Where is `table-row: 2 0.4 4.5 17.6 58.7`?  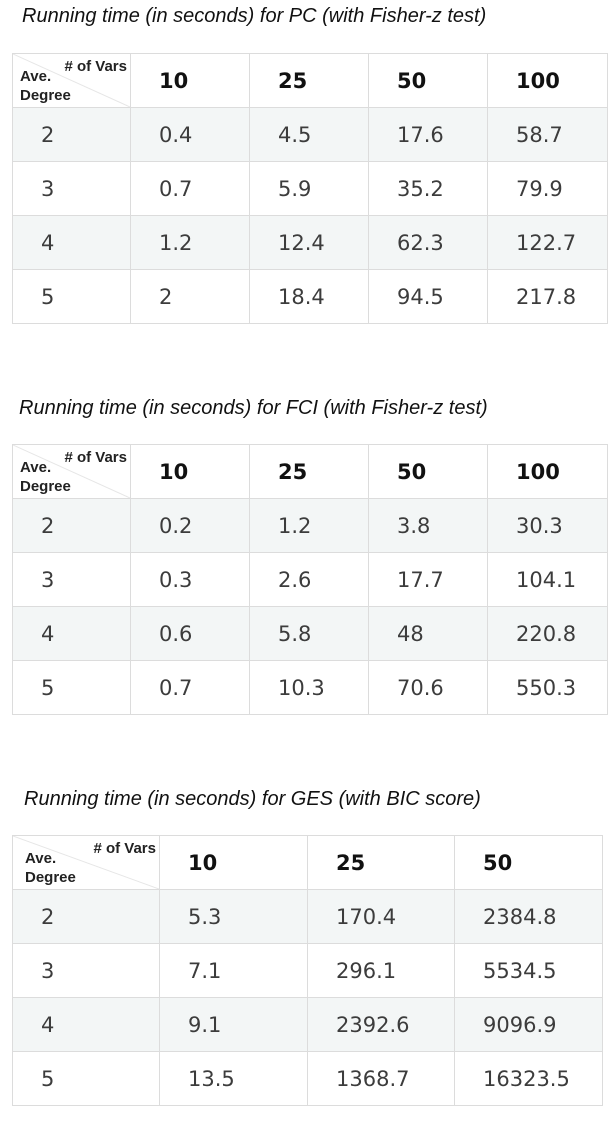 table-row: 2 0.4 4.5 17.6 58.7 is located at coordinates (310, 134).